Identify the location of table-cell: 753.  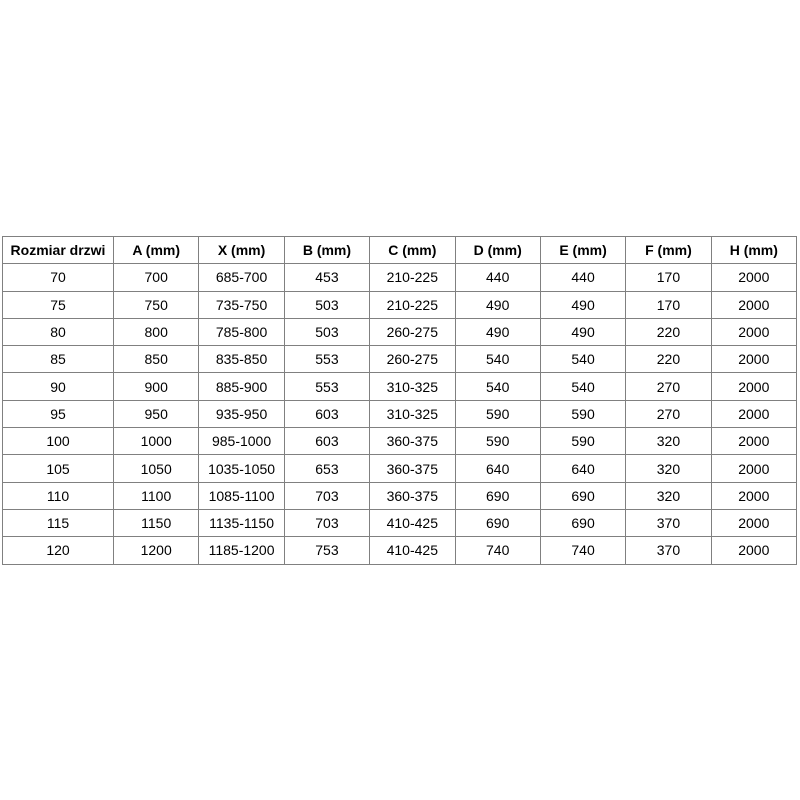
(327, 550).